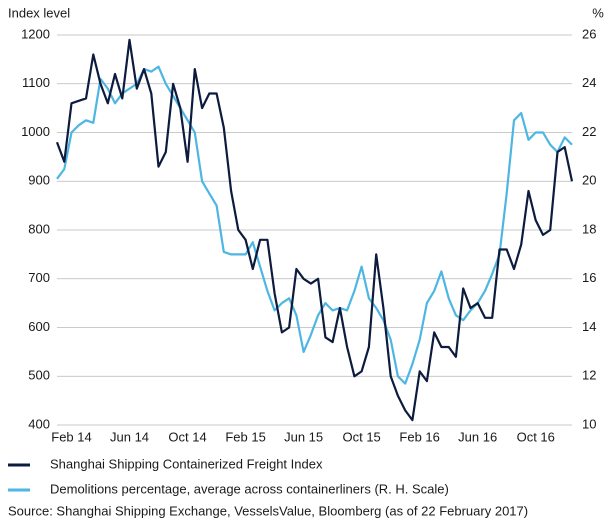  I want to click on x-tick-label: Jun 14, so click(129, 436).